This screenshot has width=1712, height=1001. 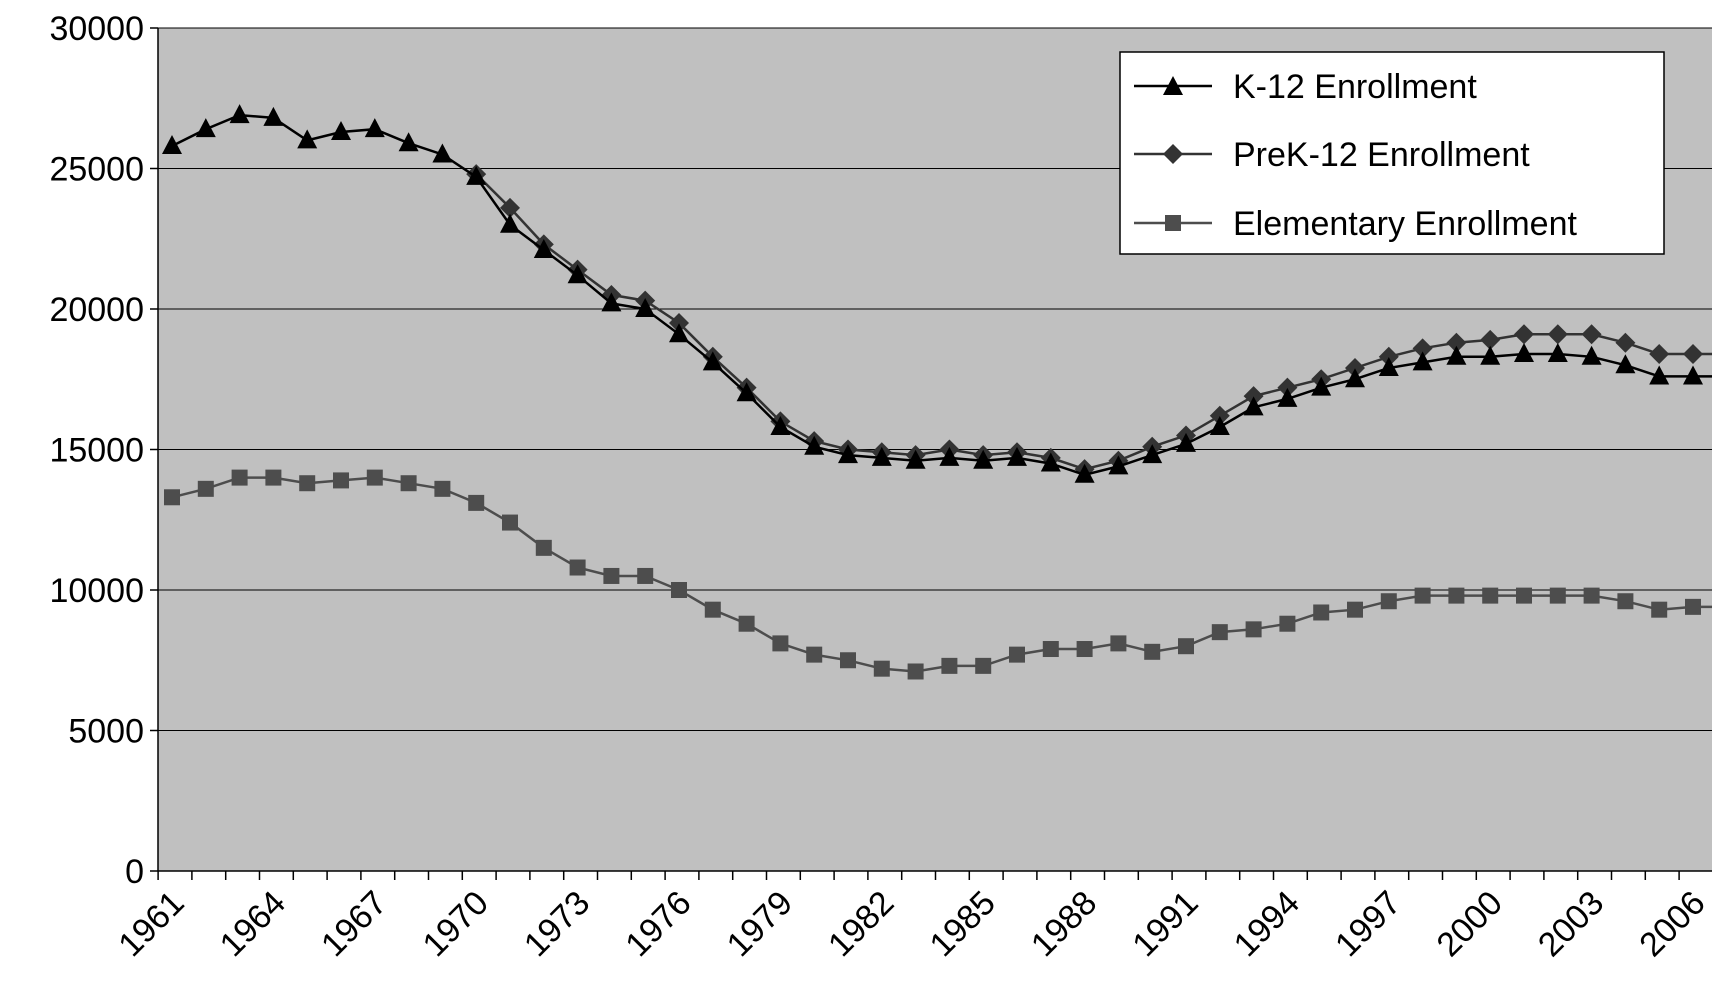 What do you see at coordinates (1368, 924) in the screenshot?
I see `x-tick-label: 1997` at bounding box center [1368, 924].